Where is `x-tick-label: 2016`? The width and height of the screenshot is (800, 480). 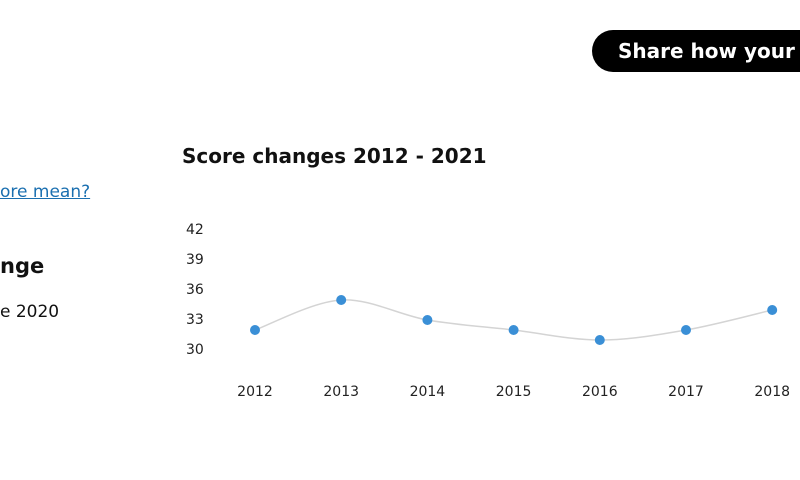
x-tick-label: 2016 is located at coordinates (600, 392).